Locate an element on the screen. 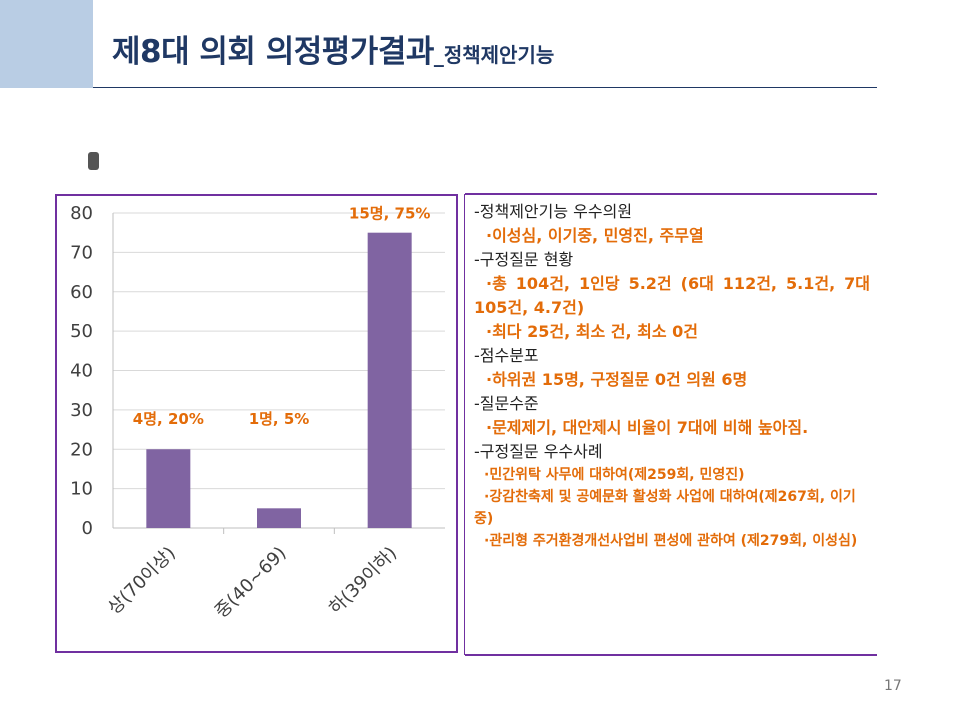 Image resolution: width=960 pixels, height=720 pixels. y-tick-label: 20 is located at coordinates (81, 449).